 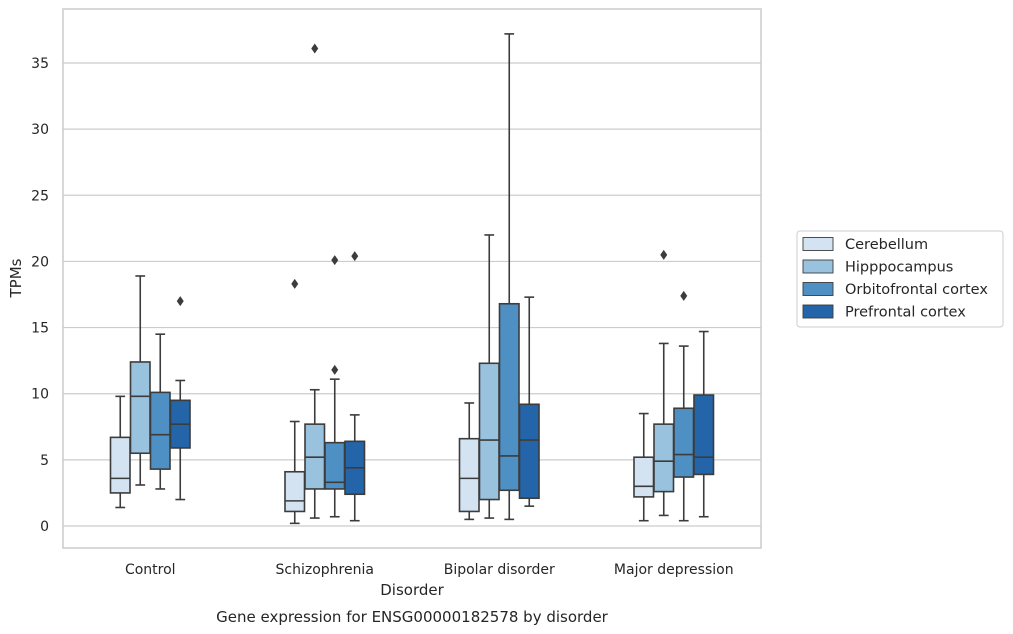 I want to click on x-tick-label: Bipolar disorder, so click(x=499, y=570).